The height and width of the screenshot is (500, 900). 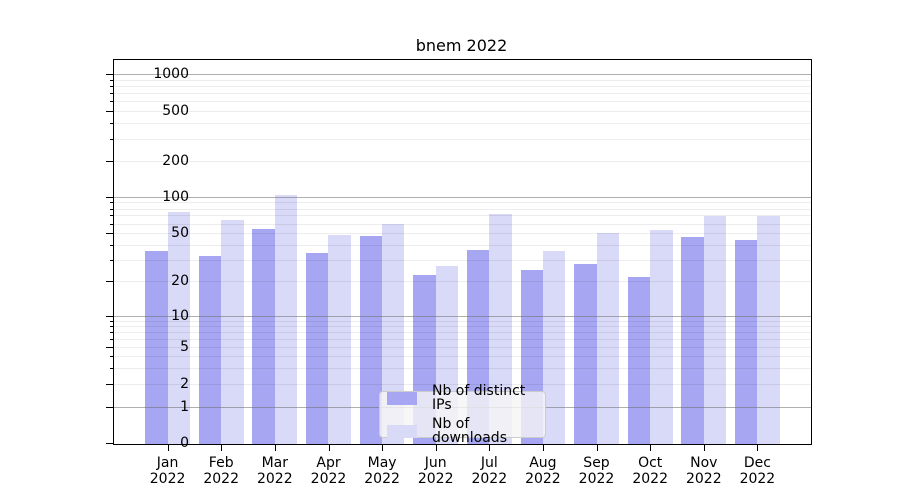 What do you see at coordinates (543, 471) in the screenshot?
I see `x-tick-label-aug: Aug 2022` at bounding box center [543, 471].